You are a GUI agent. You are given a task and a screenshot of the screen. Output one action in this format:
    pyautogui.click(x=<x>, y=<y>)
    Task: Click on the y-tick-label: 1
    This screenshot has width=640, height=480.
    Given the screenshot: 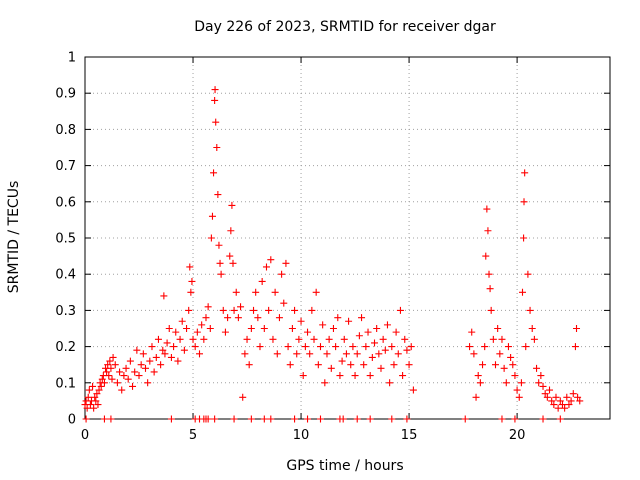 What is the action you would take?
    pyautogui.click(x=72, y=58)
    